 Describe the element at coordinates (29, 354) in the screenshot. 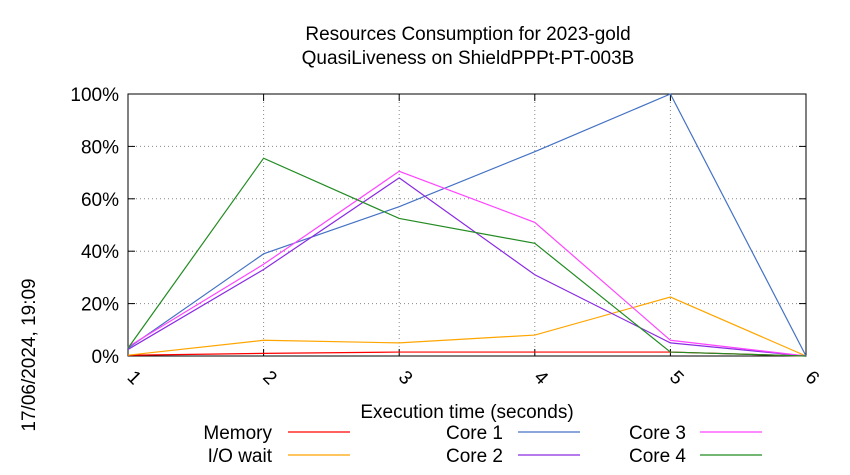

I see `timestamp-label: 17/06/2024, 19:09` at that location.